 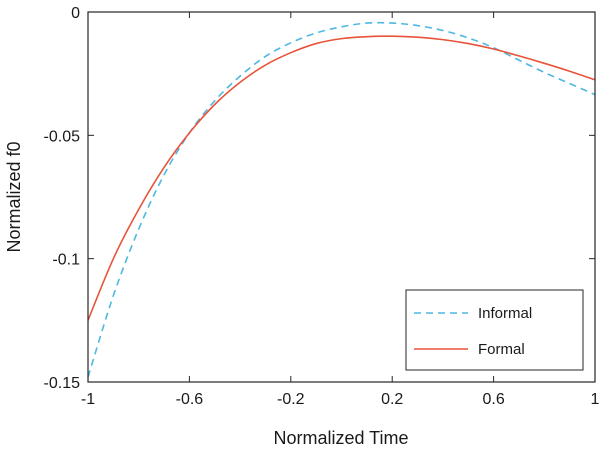 What do you see at coordinates (62, 136) in the screenshot?
I see `y-tick-label: -0.05` at bounding box center [62, 136].